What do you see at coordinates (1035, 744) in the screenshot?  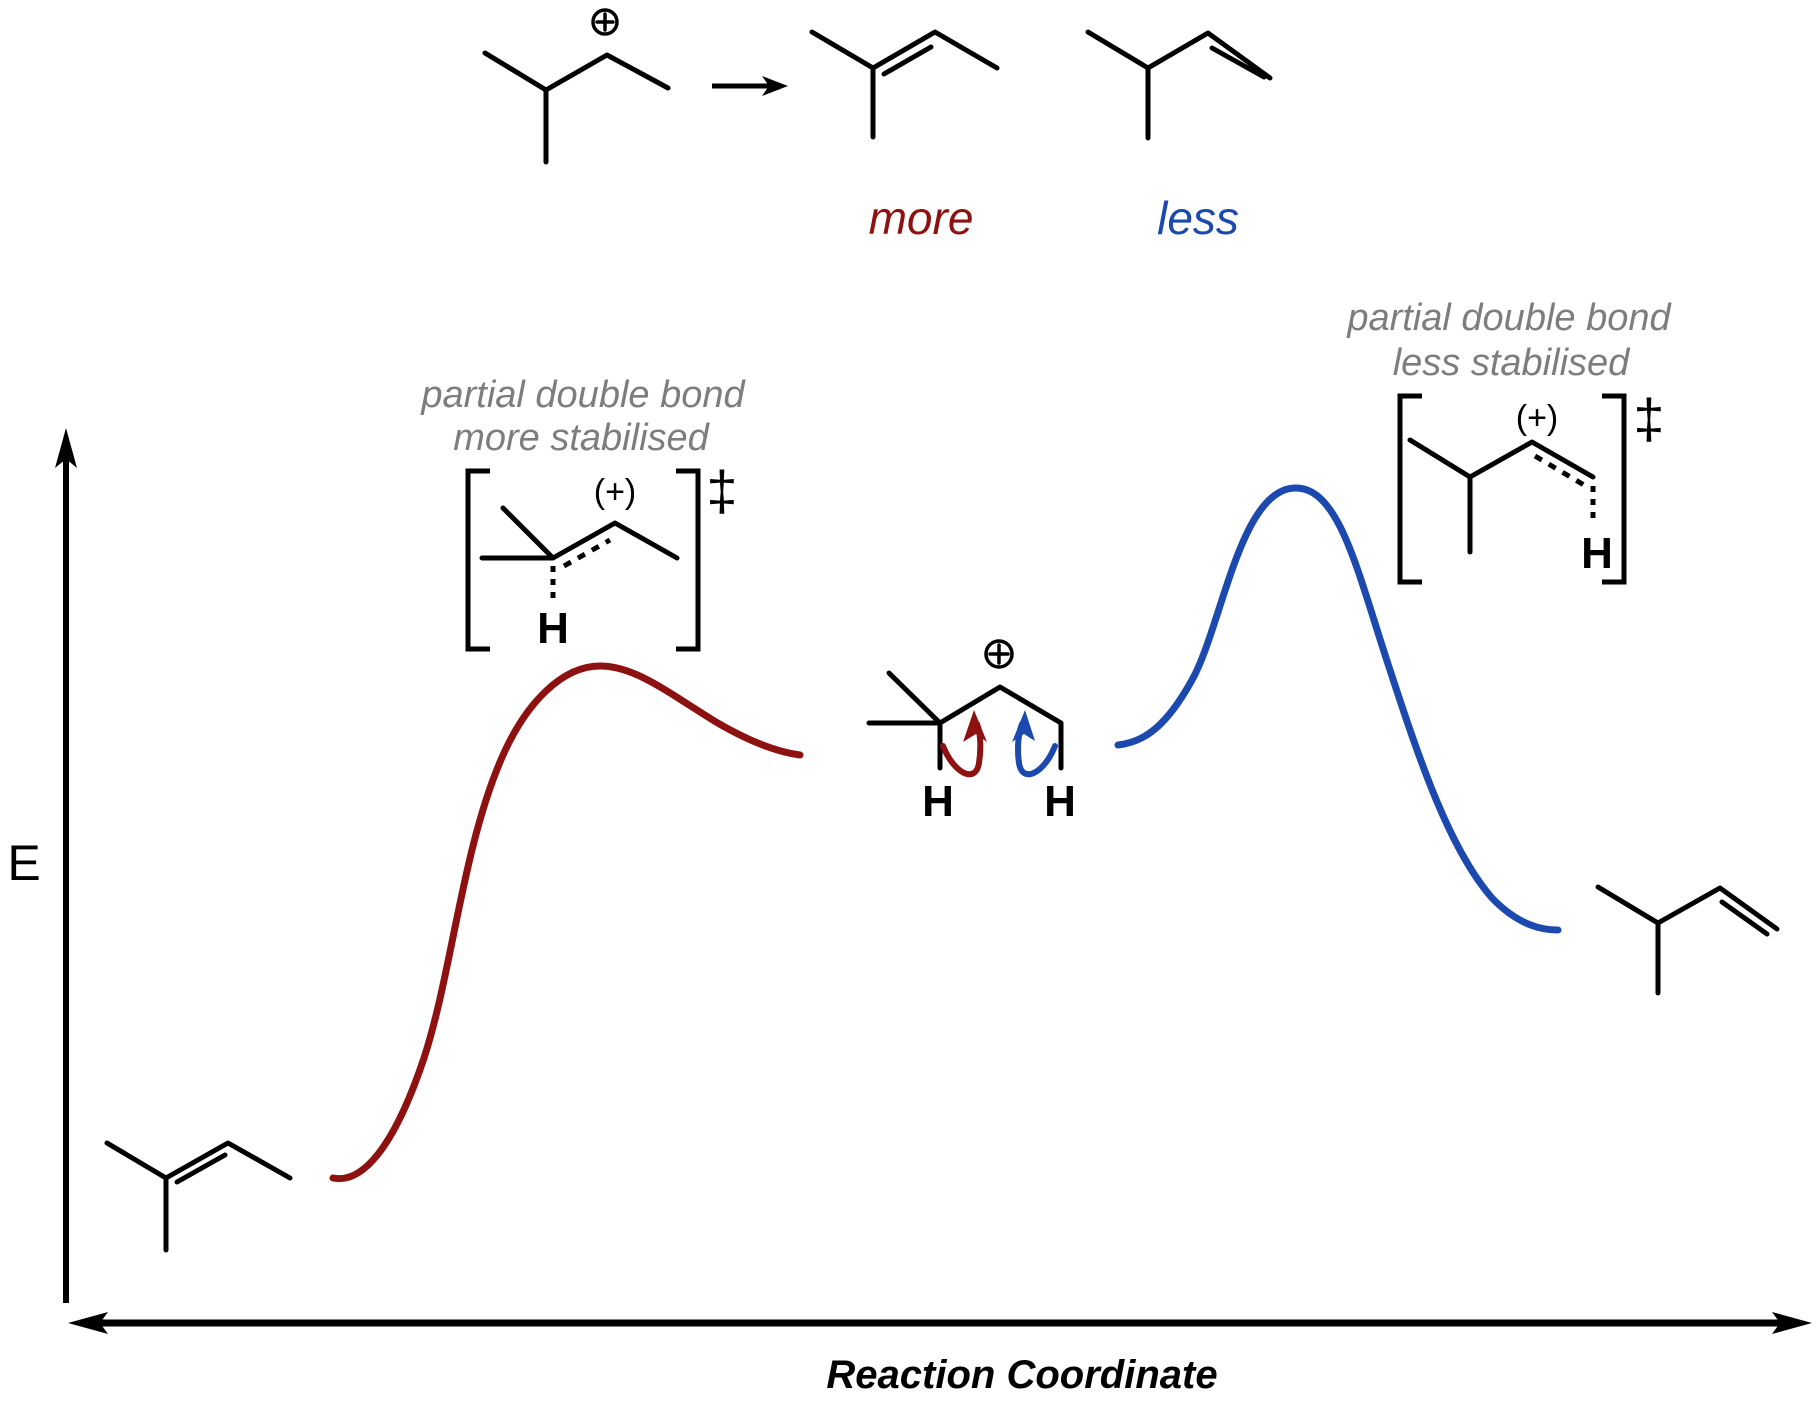 I see `curved-arrow-less` at bounding box center [1035, 744].